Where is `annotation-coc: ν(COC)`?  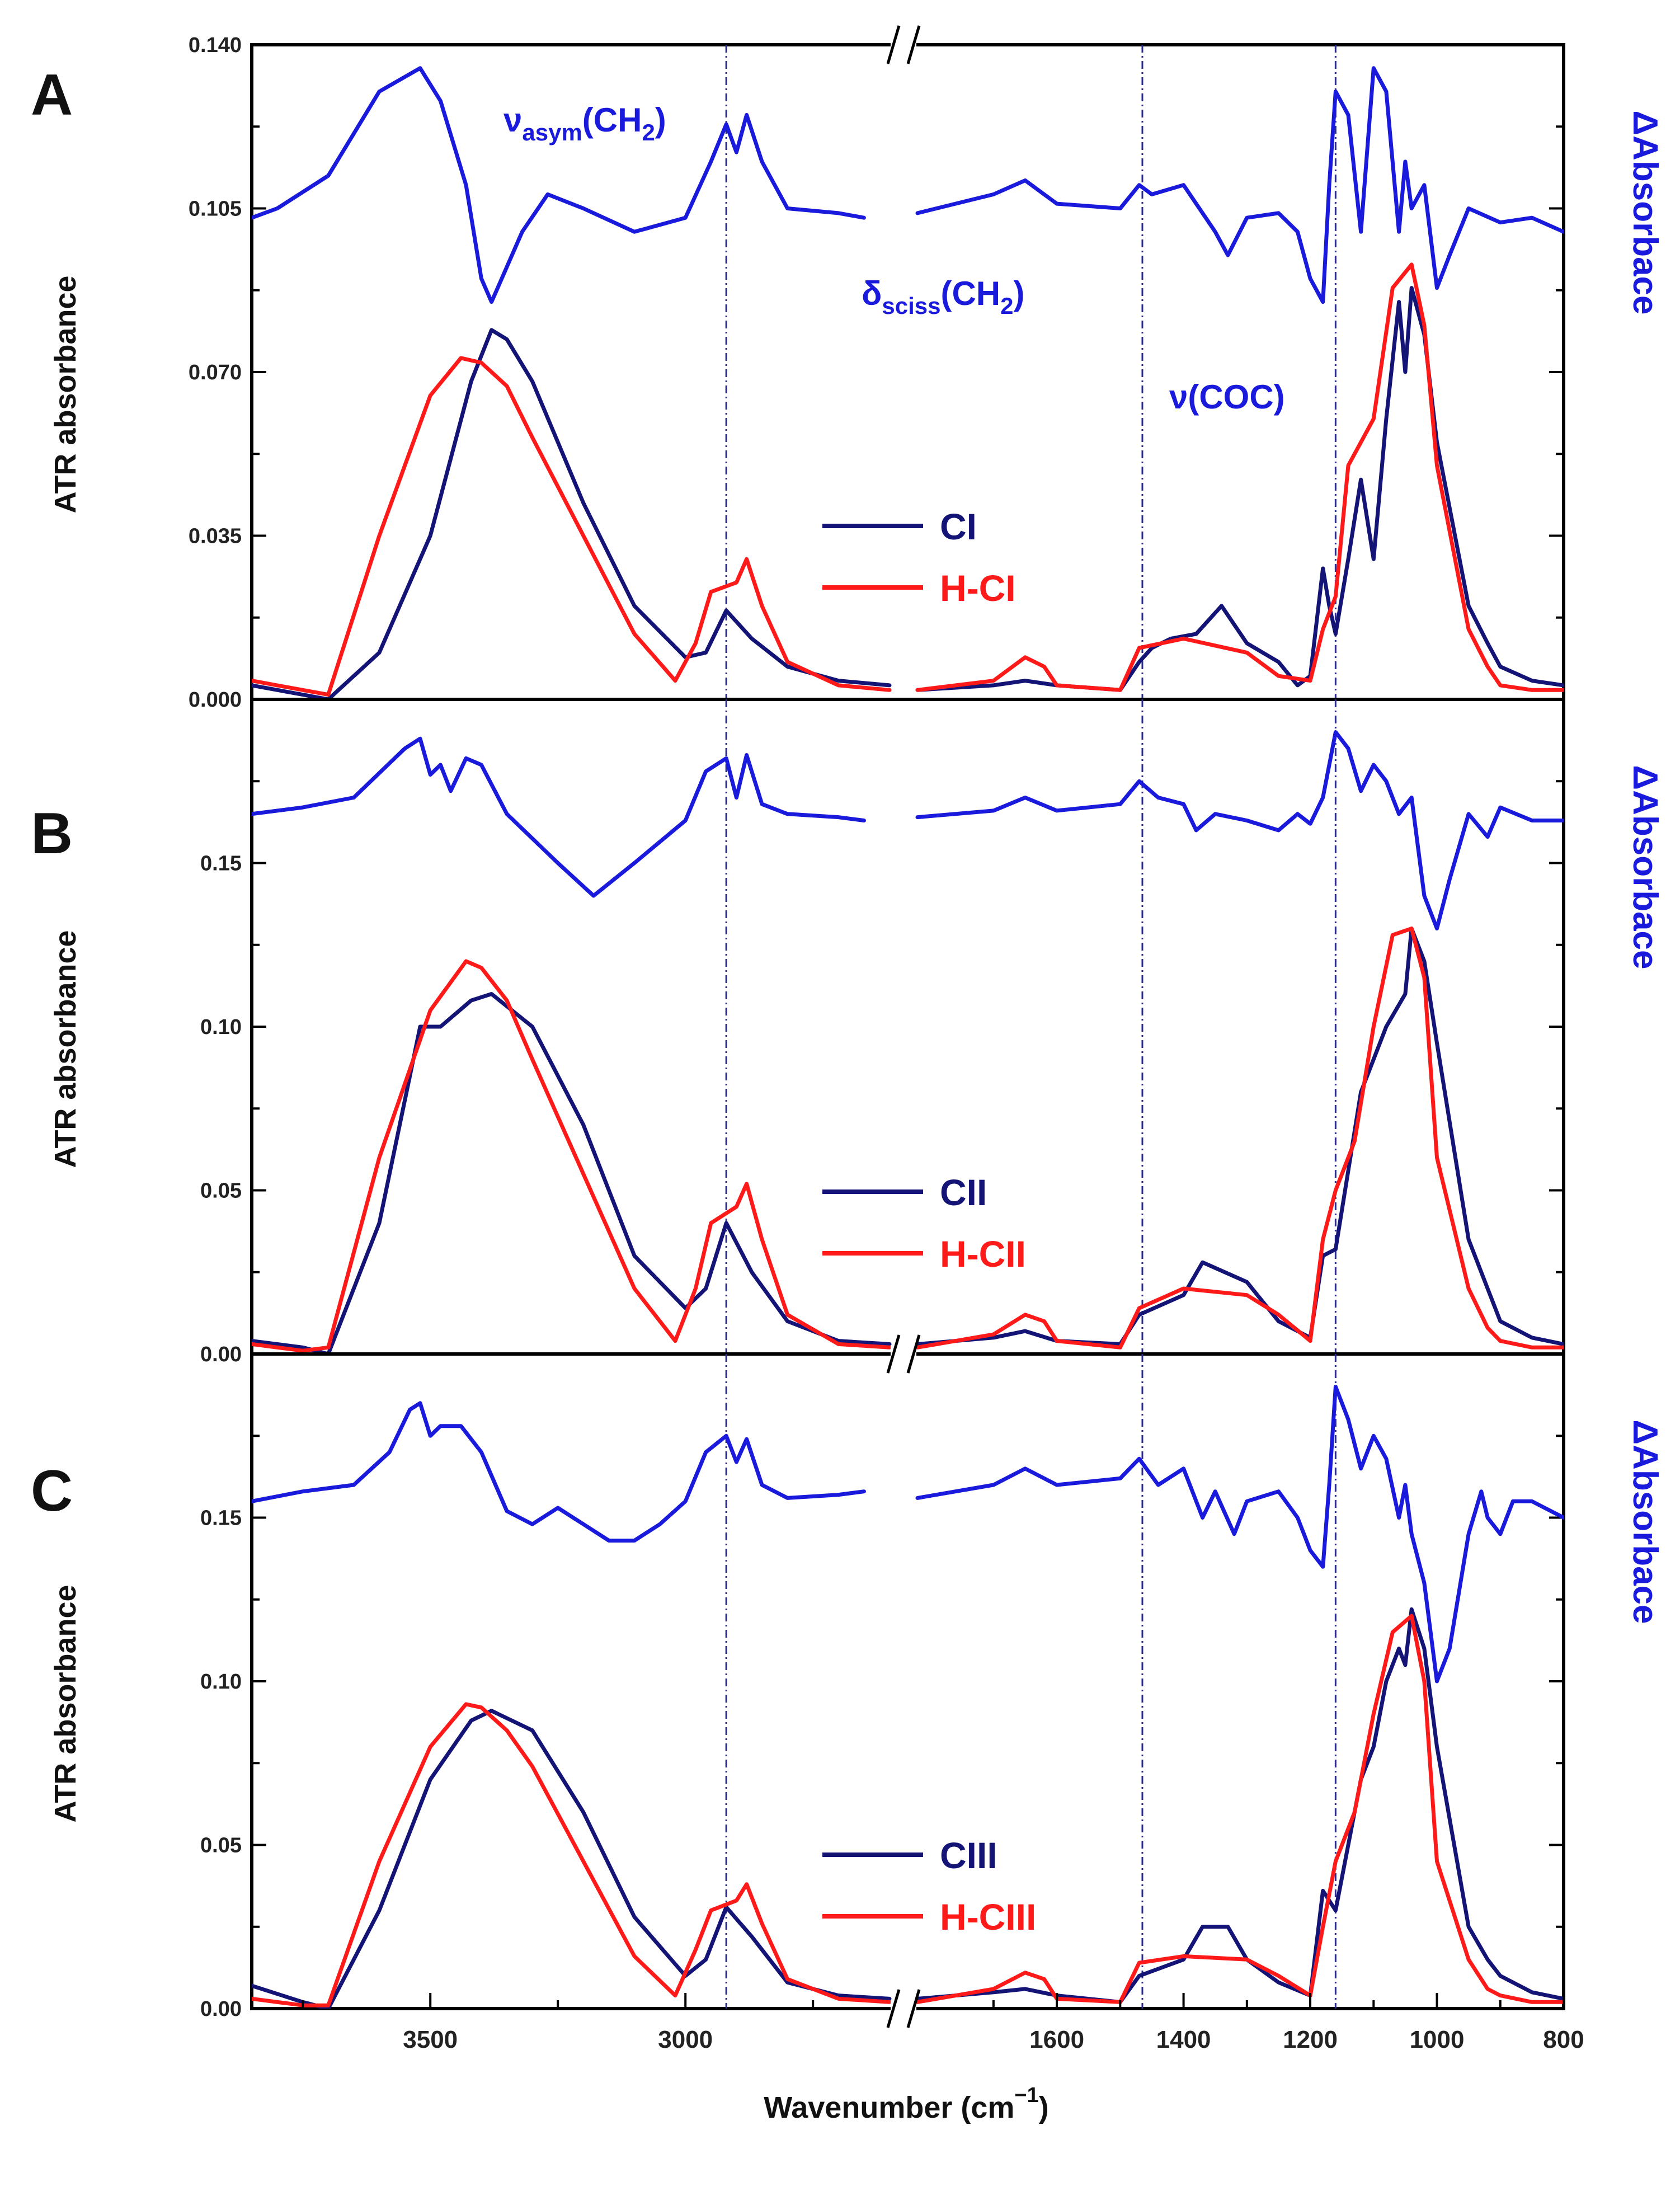
annotation-coc: ν(COC) is located at coordinates (1227, 397).